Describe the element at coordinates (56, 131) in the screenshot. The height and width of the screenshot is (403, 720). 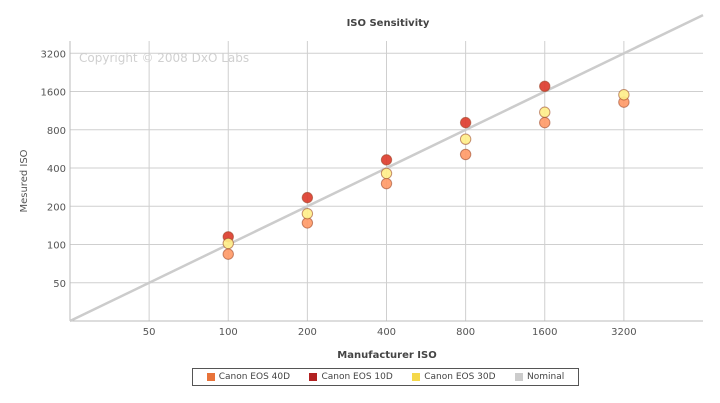
I see `y-tick-label: 800` at that location.